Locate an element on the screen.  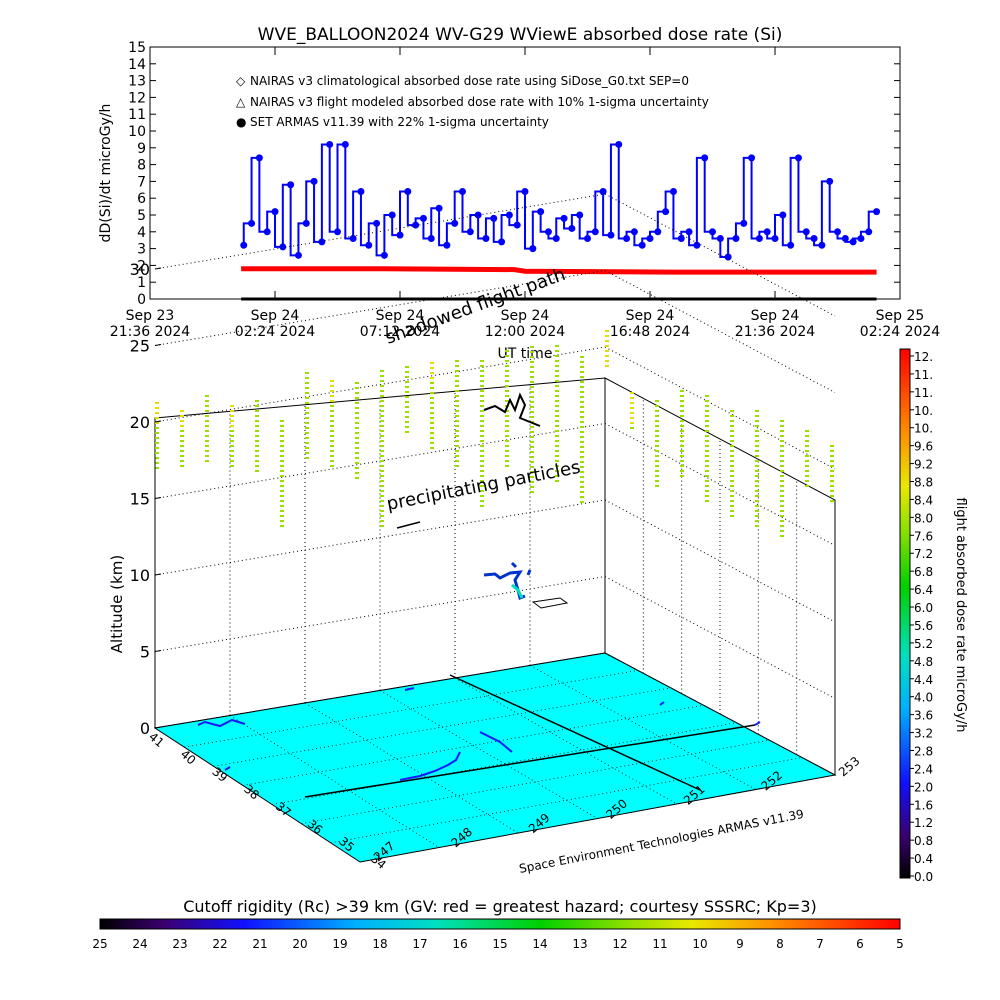
dose-colorbar-tick-label: 7.2 is located at coordinates (923, 554).